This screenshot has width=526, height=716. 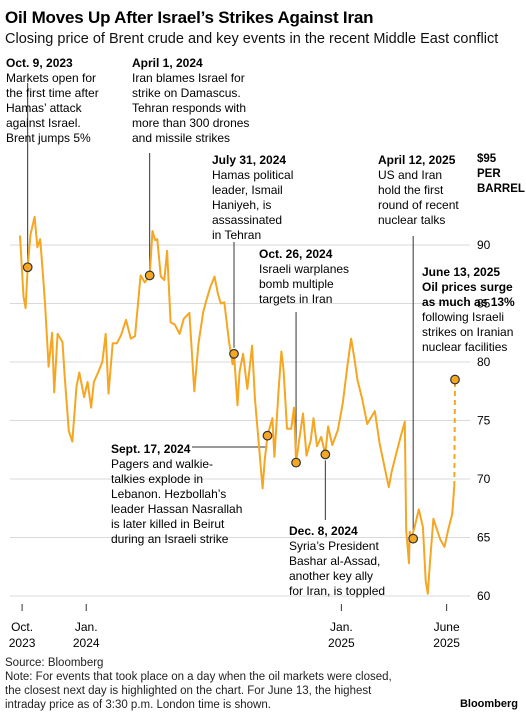 I want to click on event-text: Hamas’ attack, so click(x=44, y=108).